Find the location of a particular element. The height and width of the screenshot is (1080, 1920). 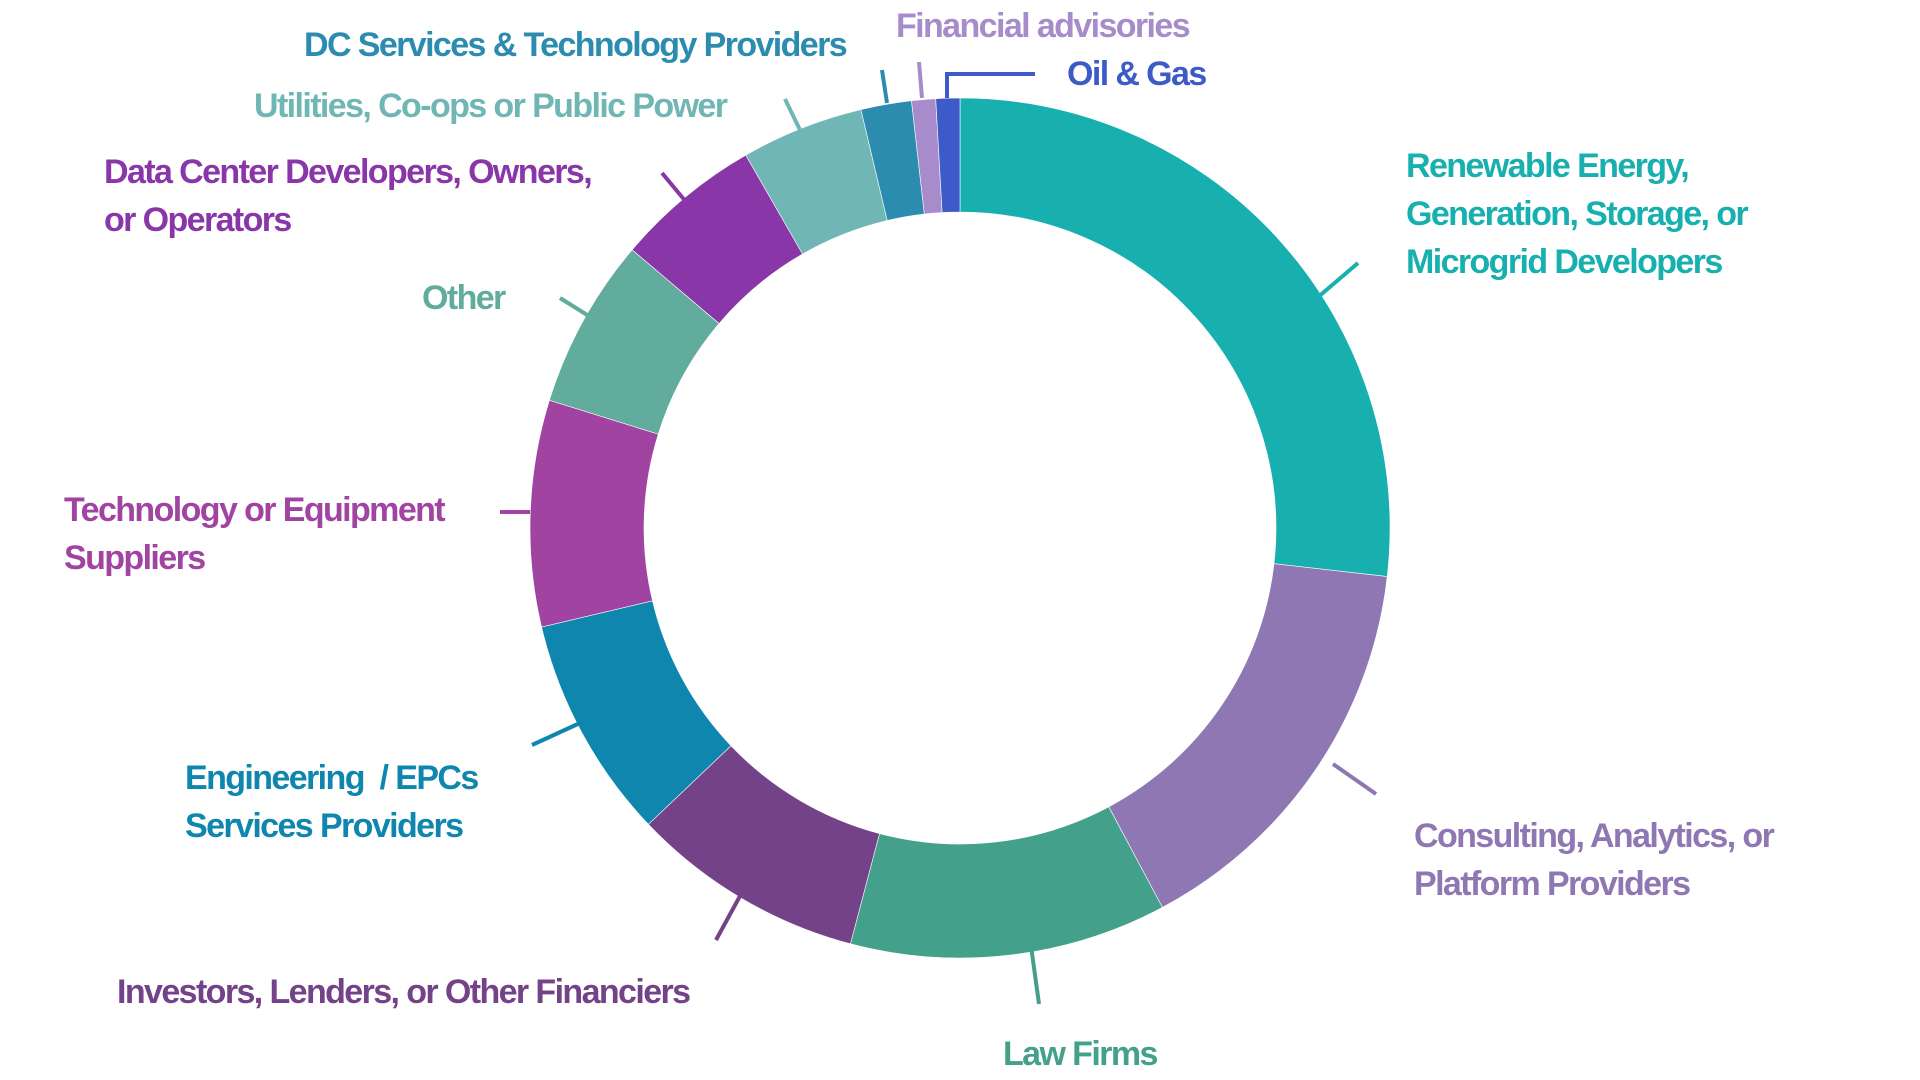

slice-label: Engineering / EPCs Services Providers is located at coordinates (332, 802).